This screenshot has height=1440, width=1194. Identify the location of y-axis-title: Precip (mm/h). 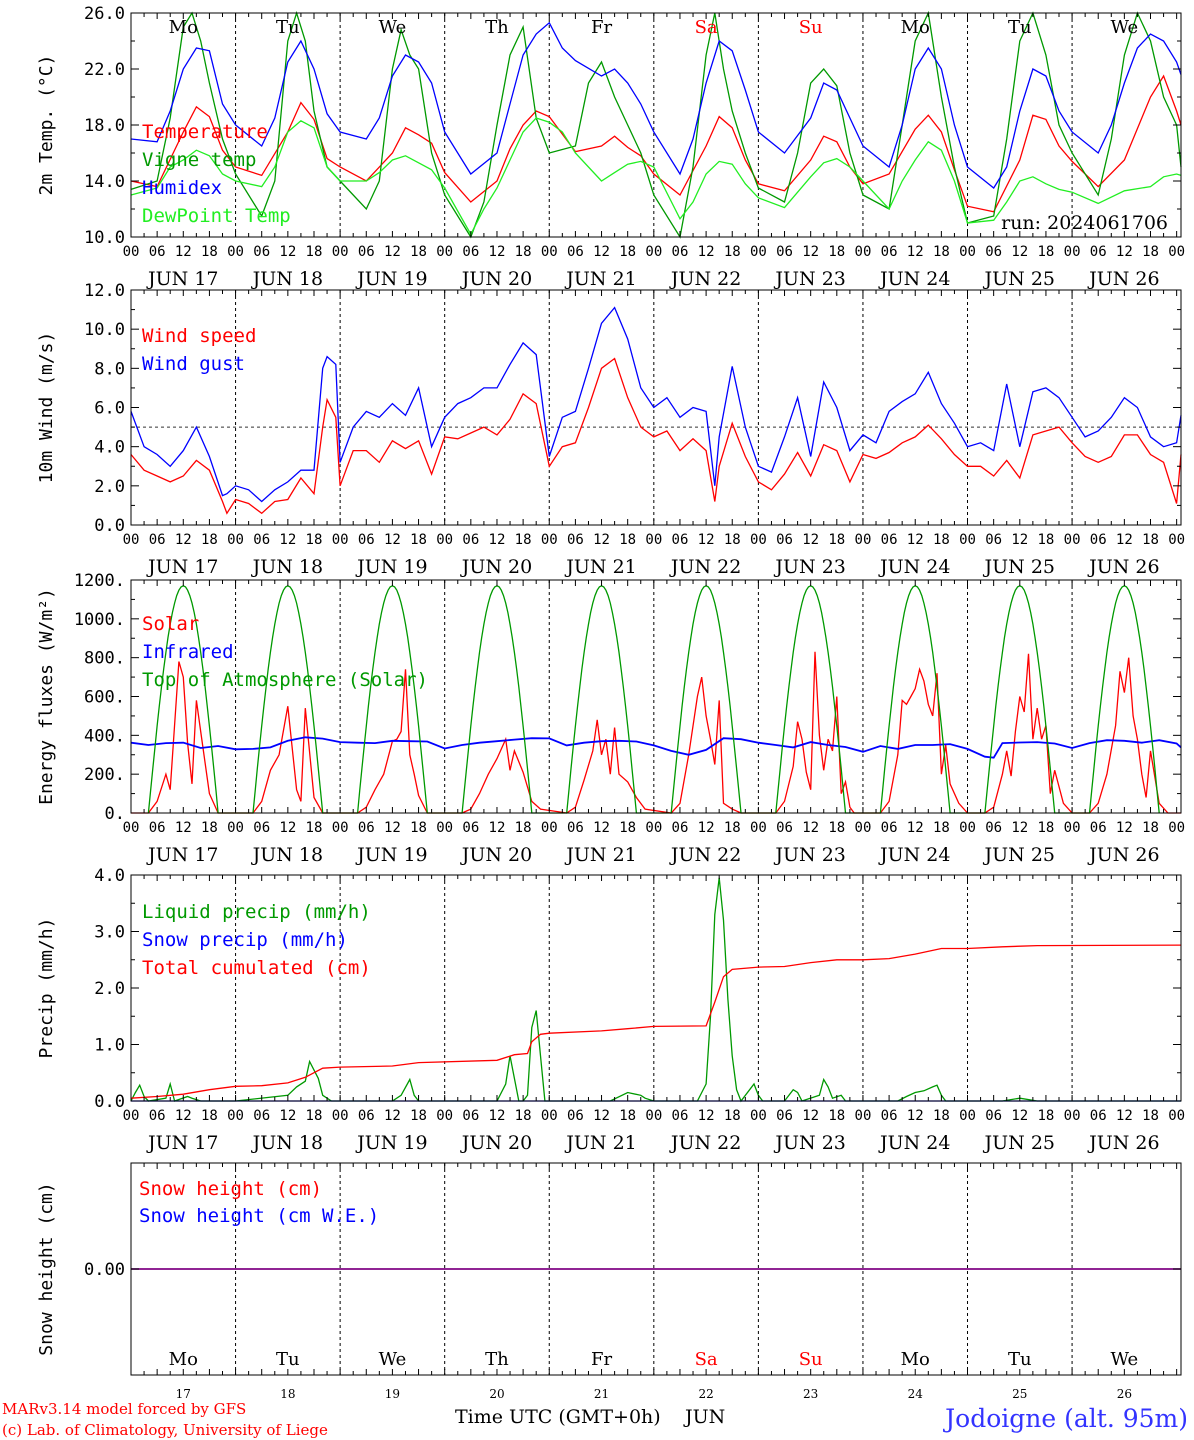
(46, 988).